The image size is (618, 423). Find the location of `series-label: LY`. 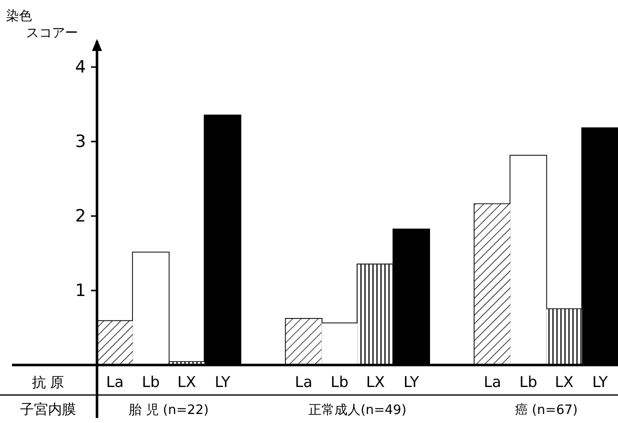

series-label: LY is located at coordinates (223, 382).